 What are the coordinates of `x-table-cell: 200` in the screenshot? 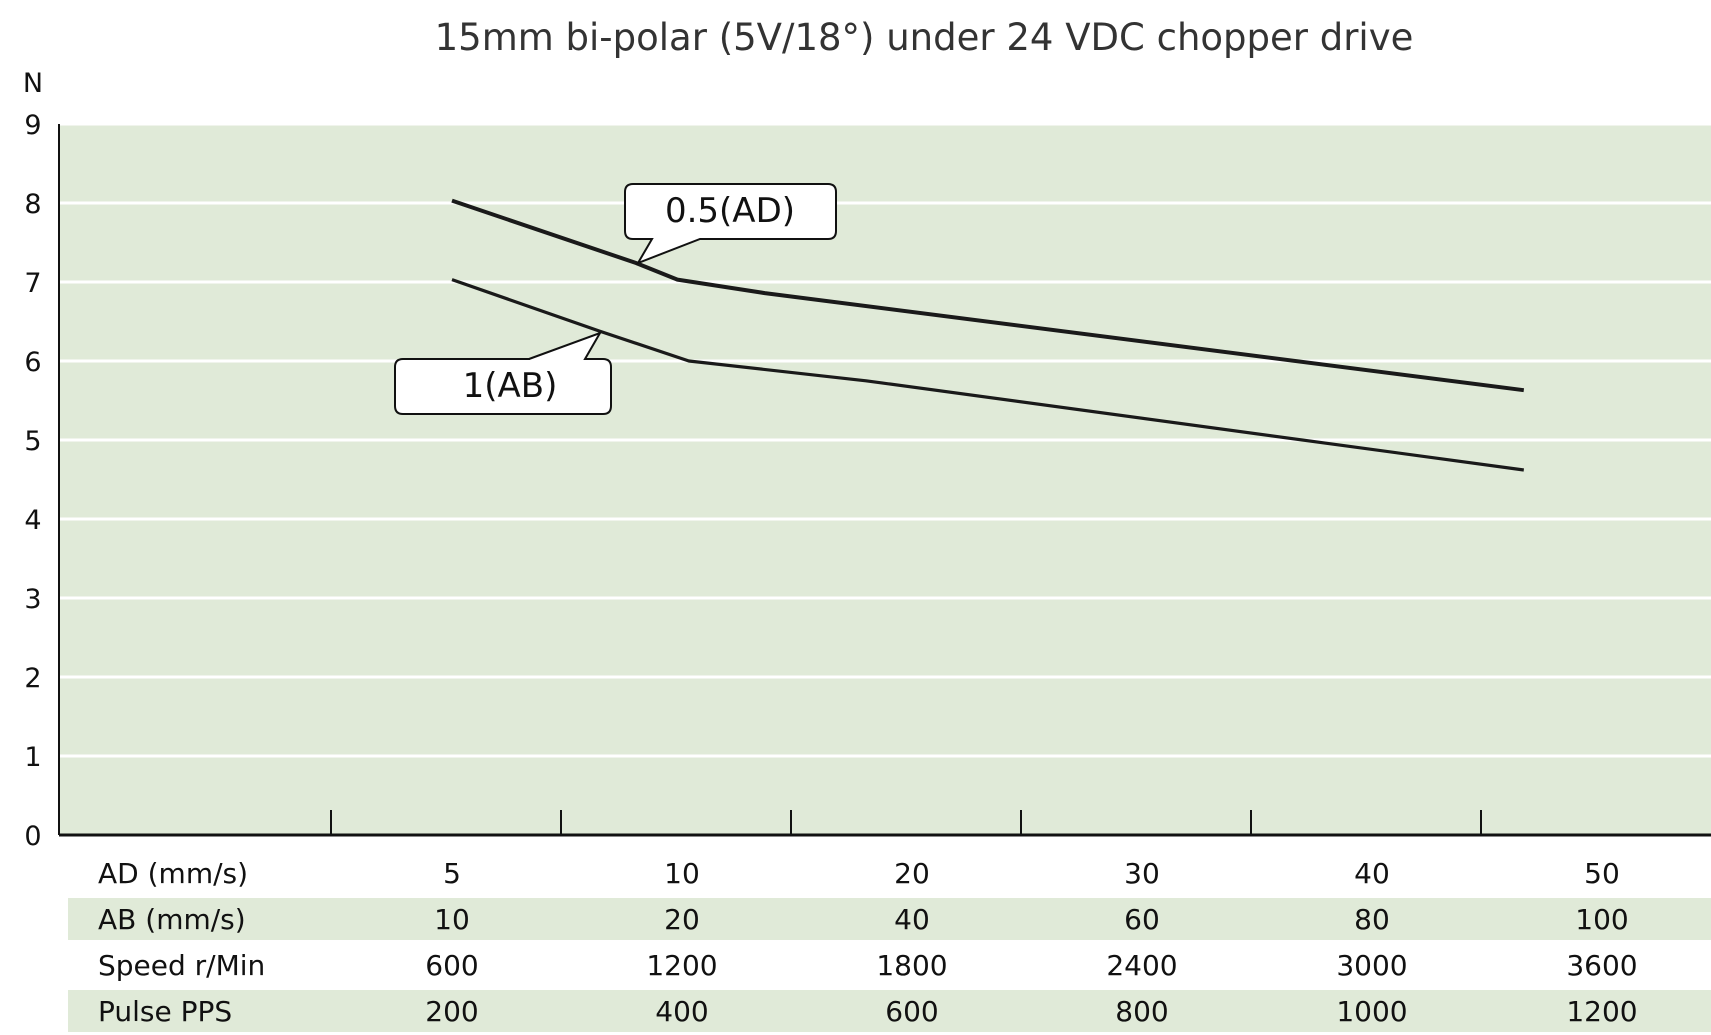 It's located at (451, 1011).